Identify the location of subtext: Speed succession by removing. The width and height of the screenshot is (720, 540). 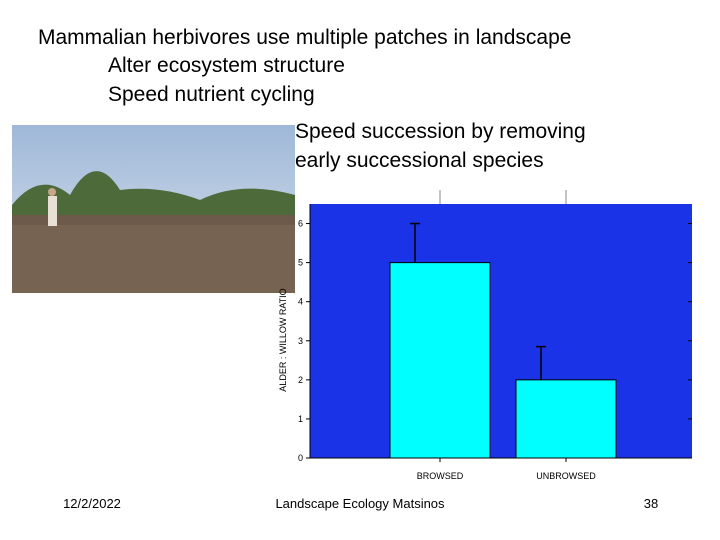
(440, 131).